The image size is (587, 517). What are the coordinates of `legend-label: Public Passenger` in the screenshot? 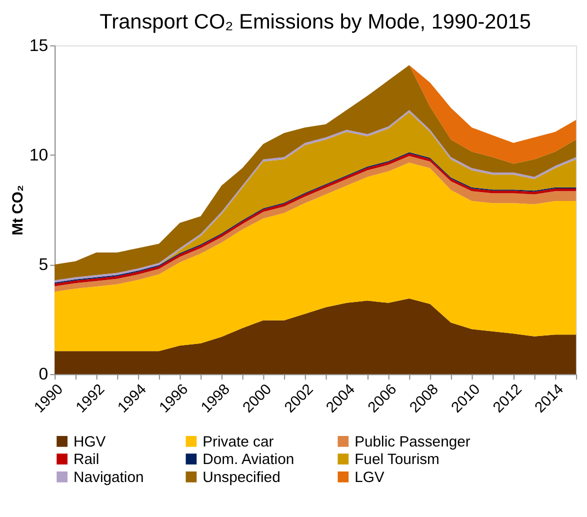 It's located at (412, 442).